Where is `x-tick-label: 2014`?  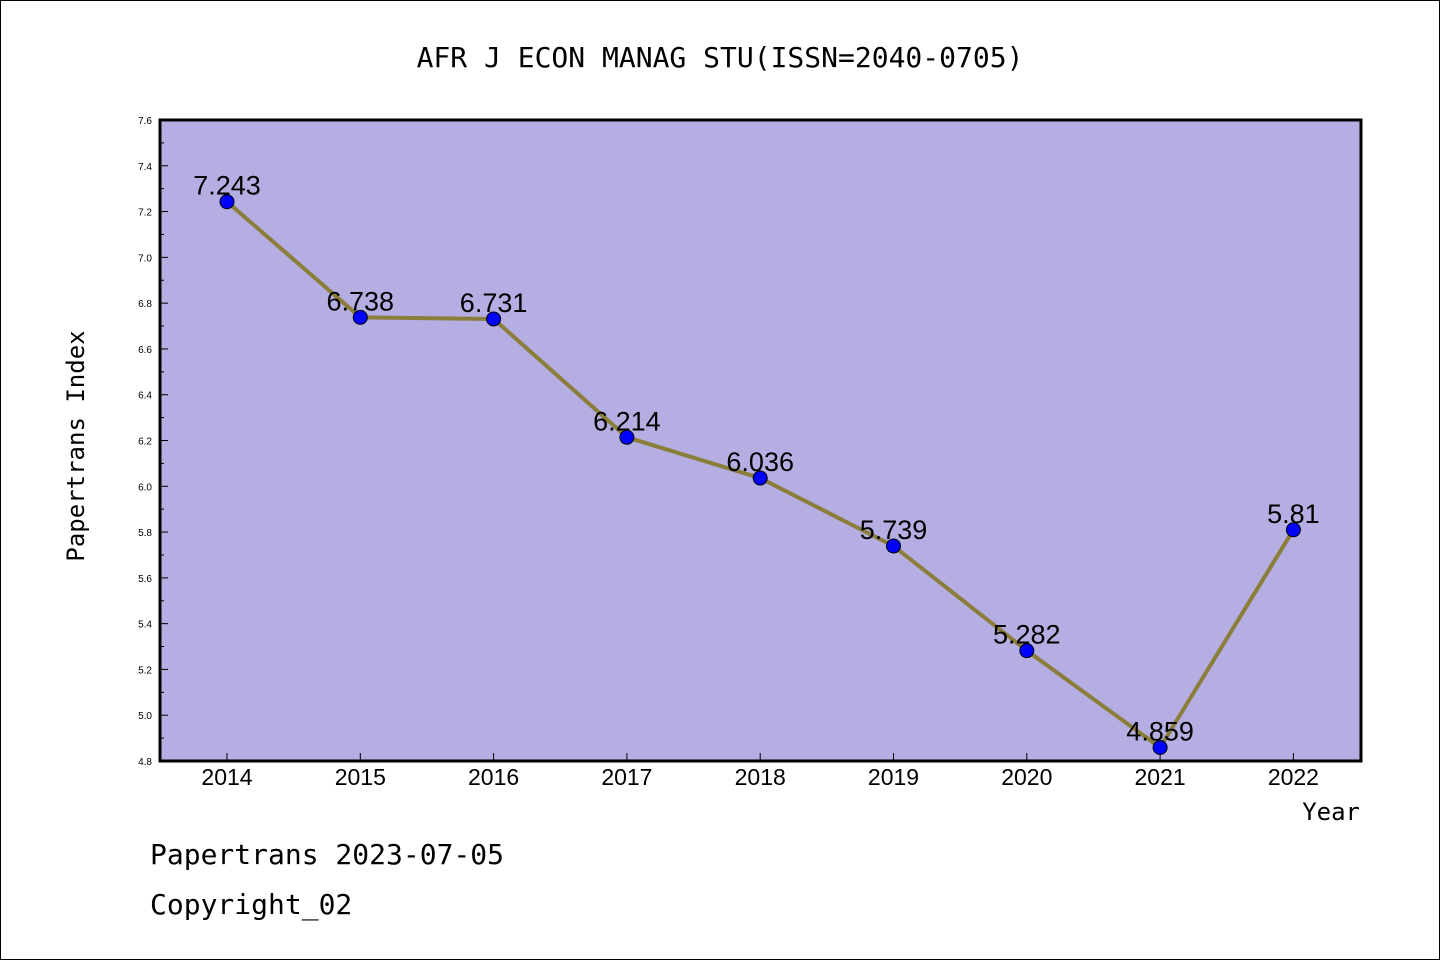 x-tick-label: 2014 is located at coordinates (226, 777).